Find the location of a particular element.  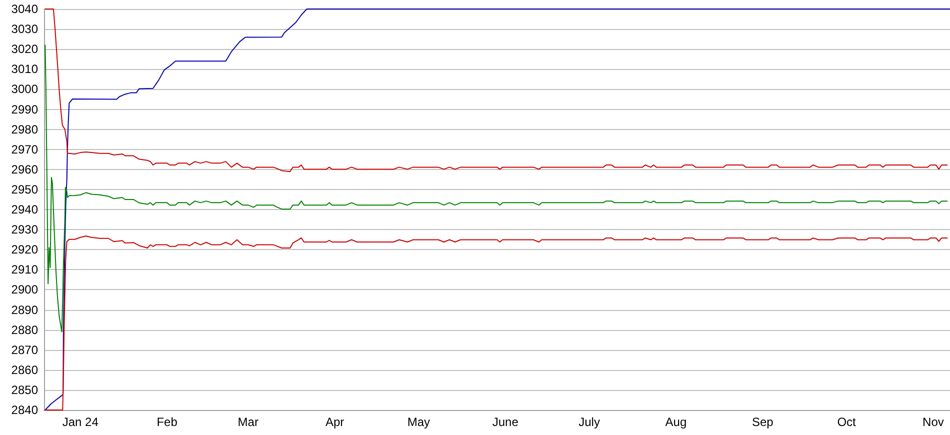

y-tick-label: 2910 is located at coordinates (24, 269).